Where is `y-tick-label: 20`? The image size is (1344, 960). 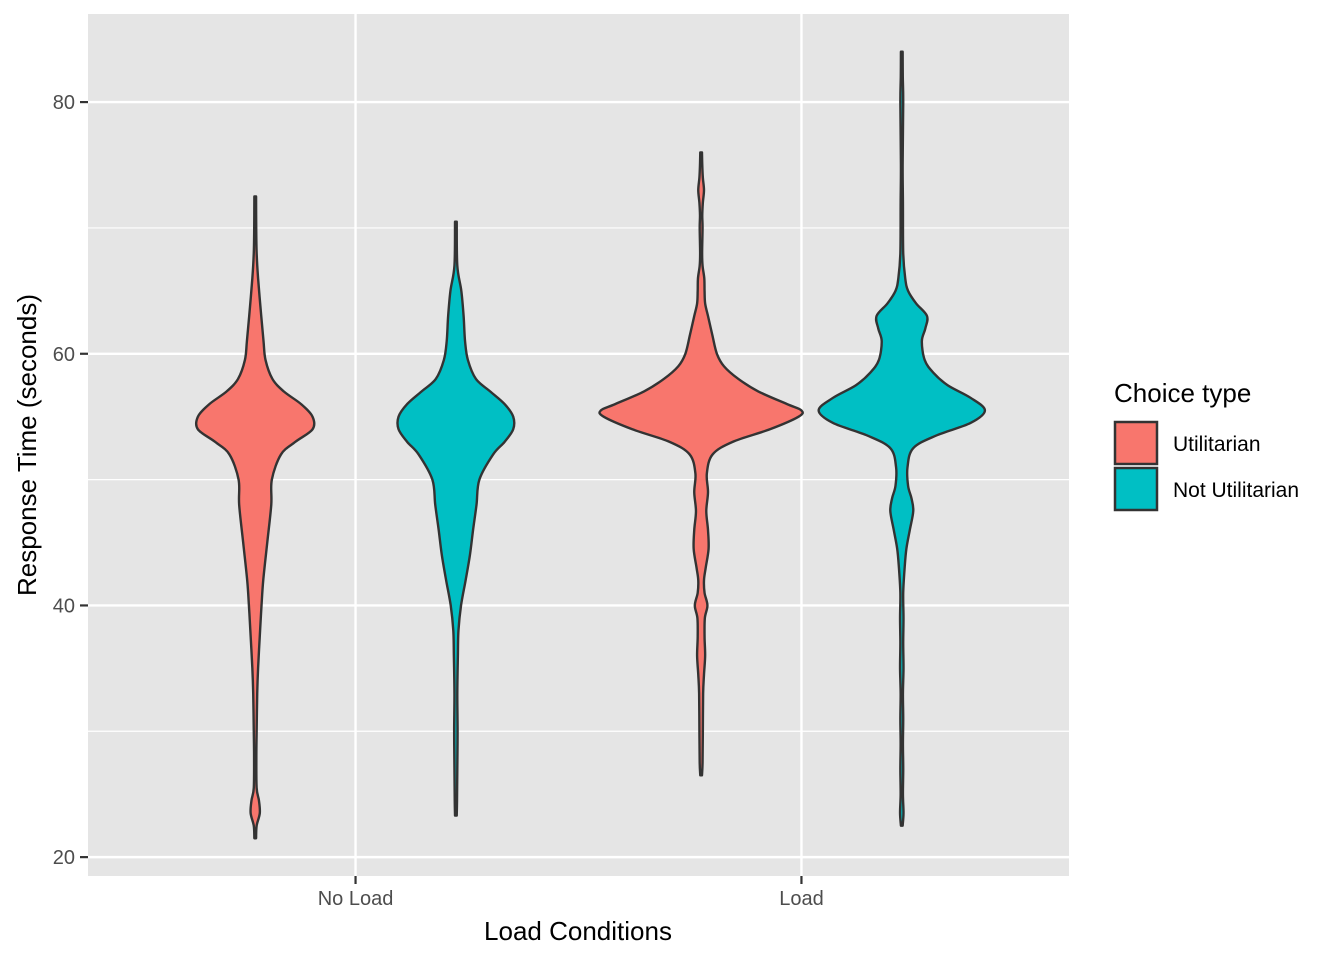 y-tick-label: 20 is located at coordinates (64, 858).